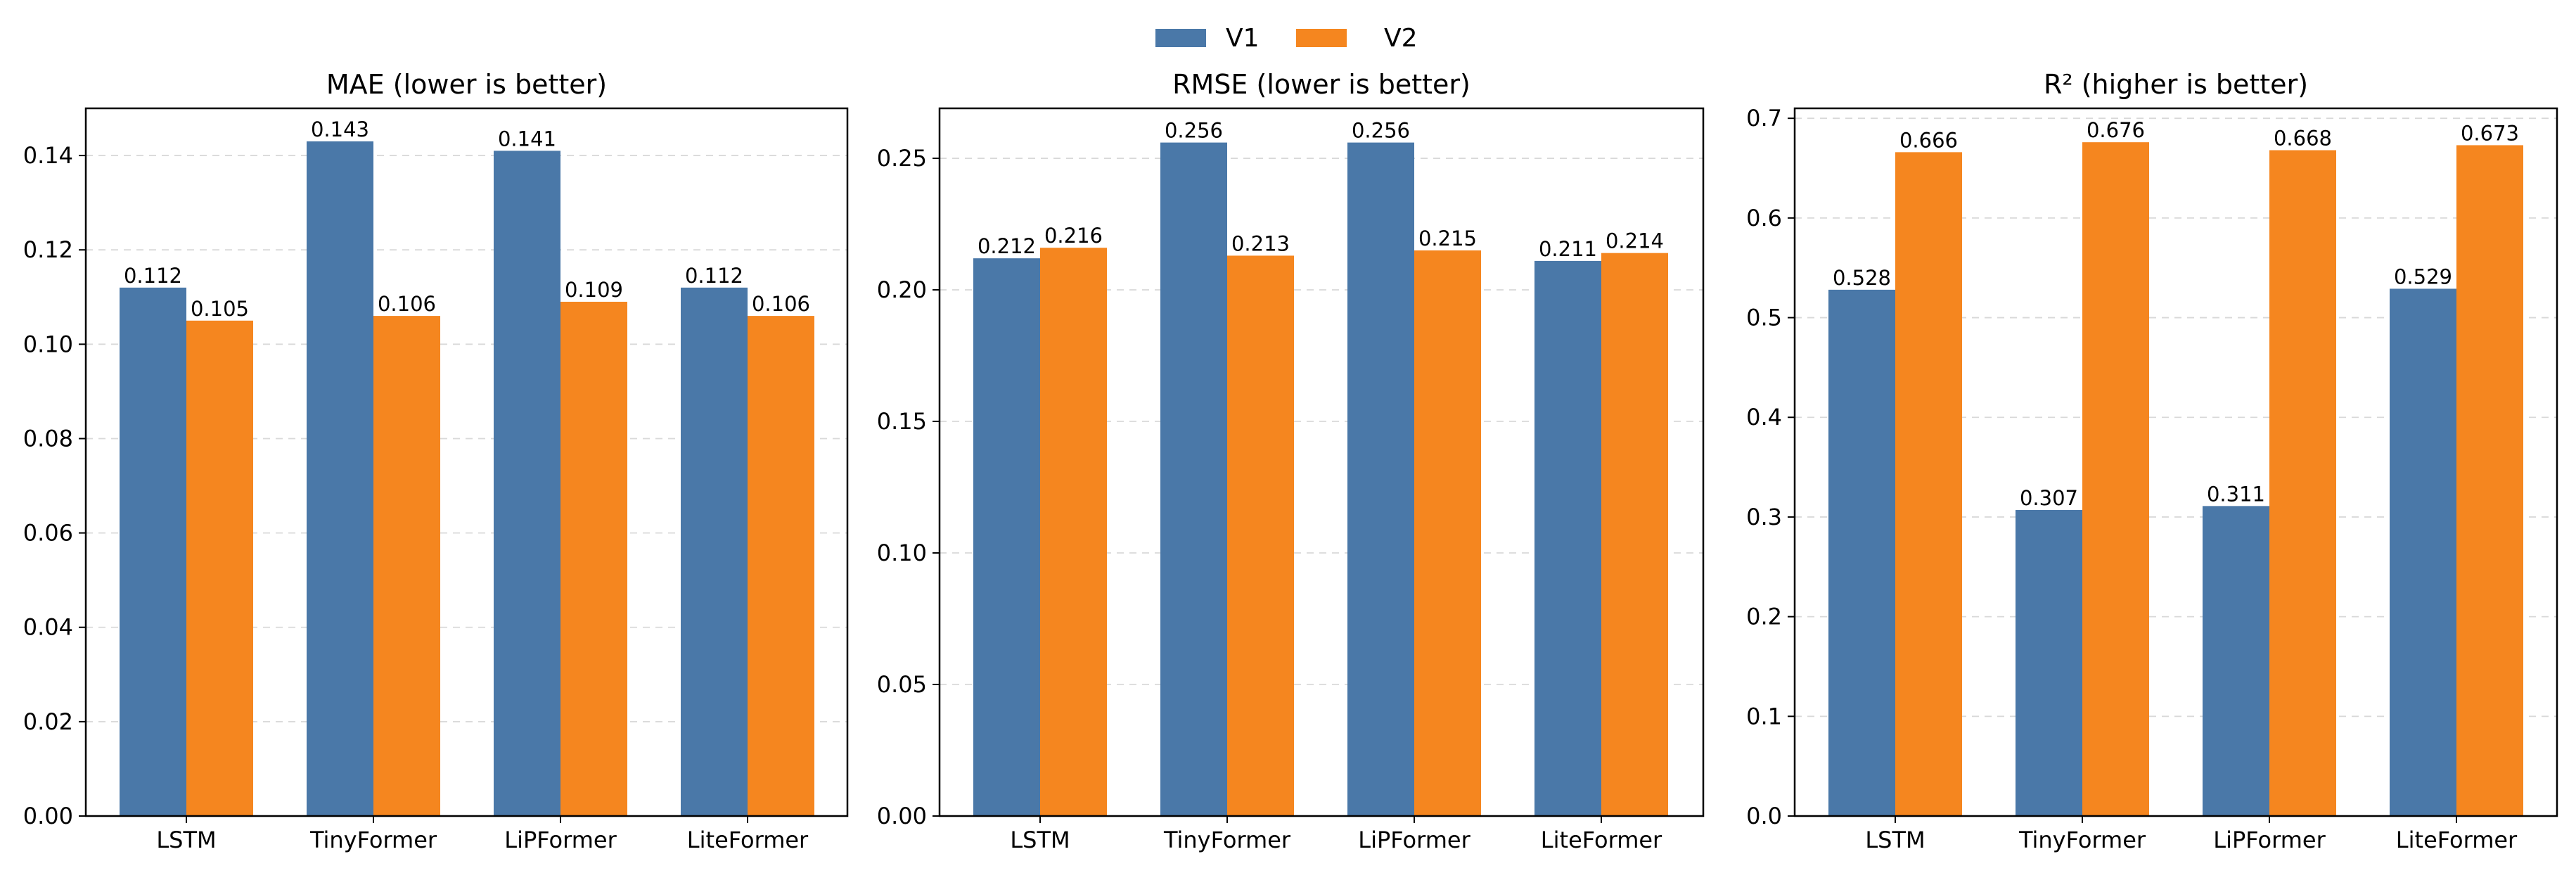  I want to click on y-tick-label: 0.25, so click(902, 159).